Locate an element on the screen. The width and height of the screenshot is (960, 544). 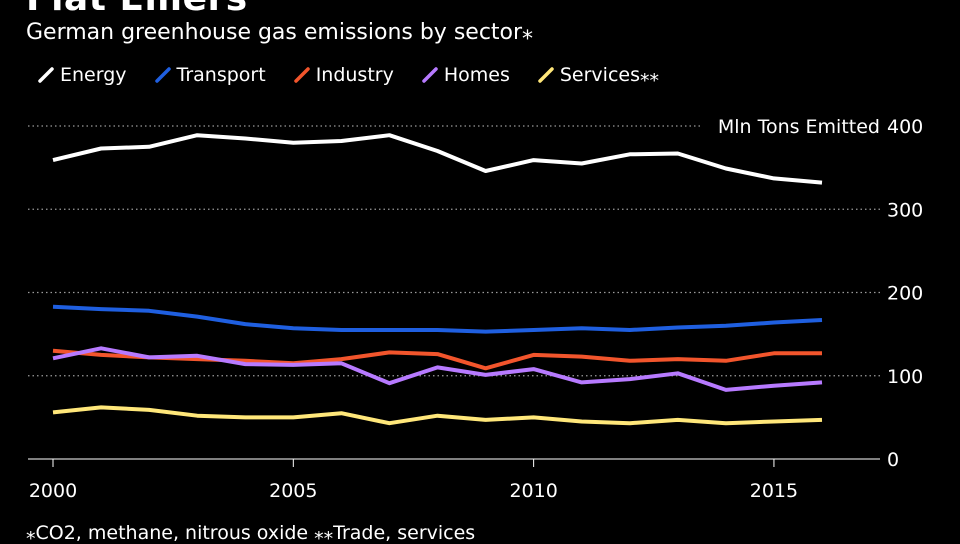
data-point-services-2014 is located at coordinates (726, 423).